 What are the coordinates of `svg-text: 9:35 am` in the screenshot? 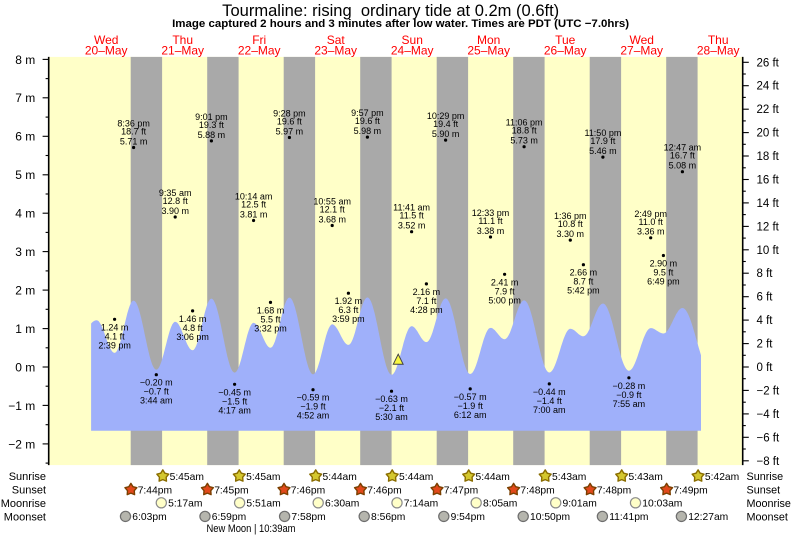 It's located at (175, 193).